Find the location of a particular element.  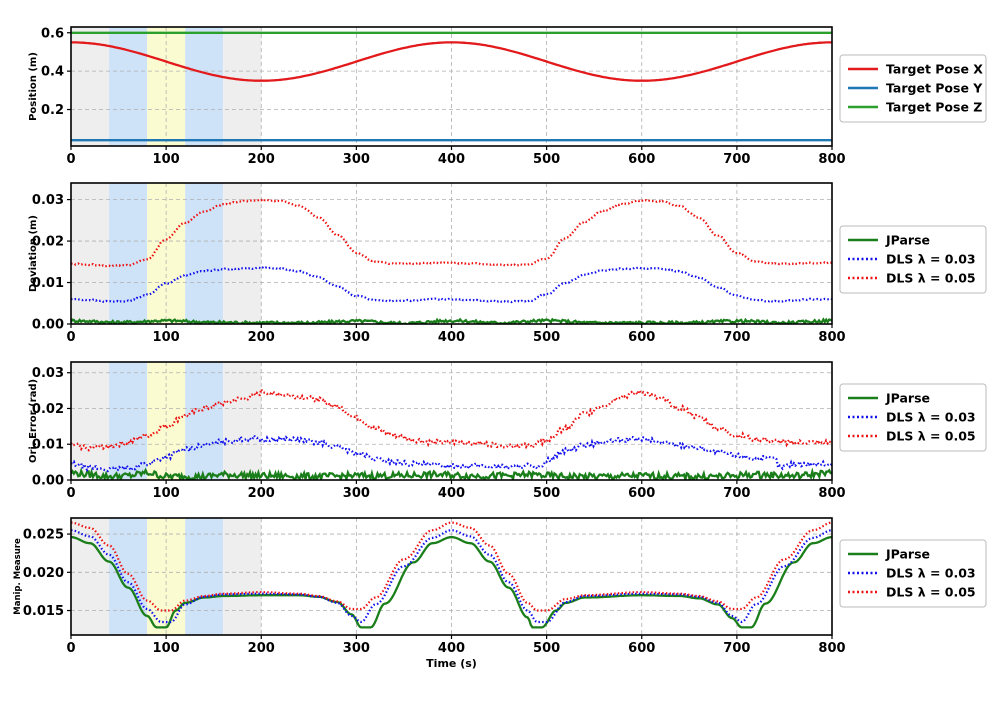

y-tick-label: 0.6 is located at coordinates (52, 33).